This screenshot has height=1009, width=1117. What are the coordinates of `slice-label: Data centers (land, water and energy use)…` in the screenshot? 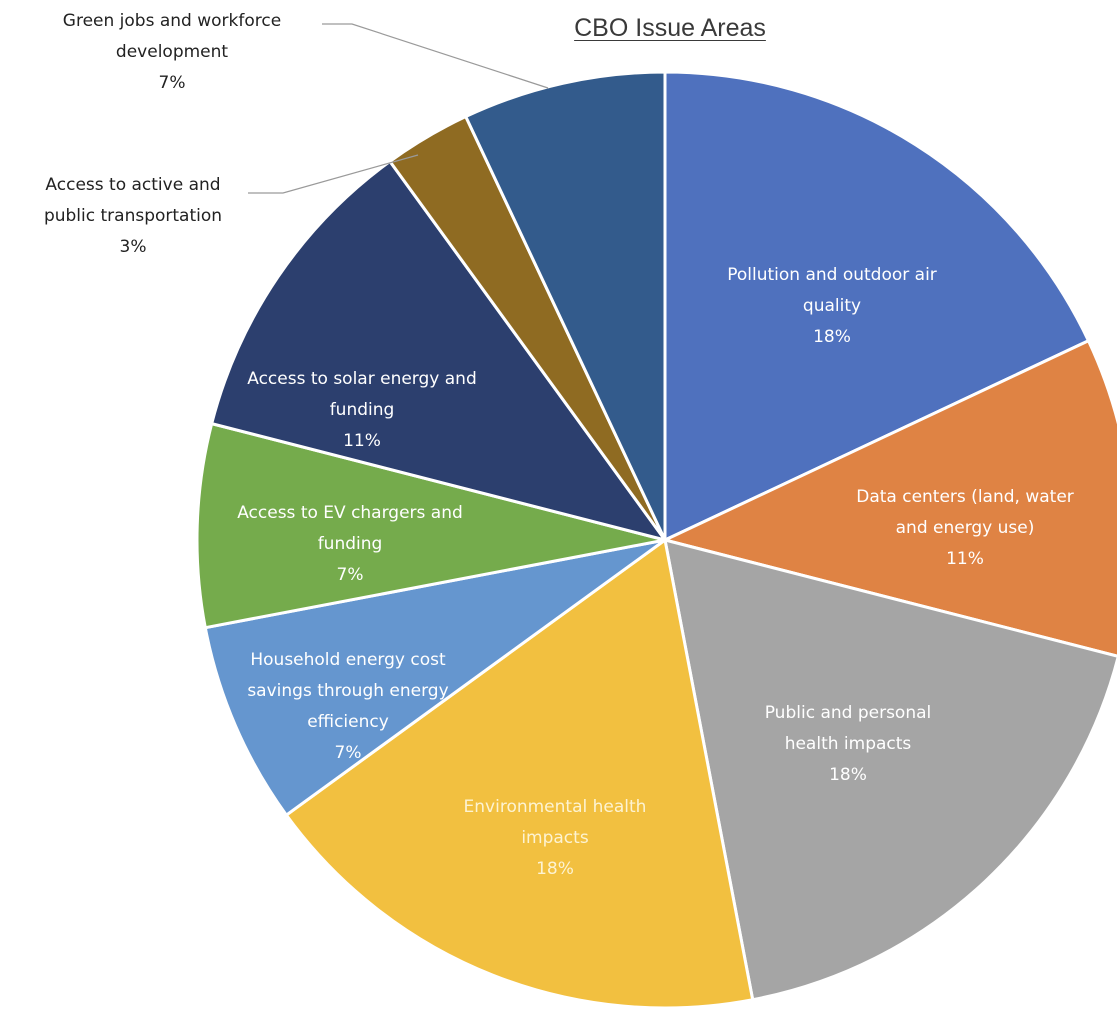 It's located at (965, 528).